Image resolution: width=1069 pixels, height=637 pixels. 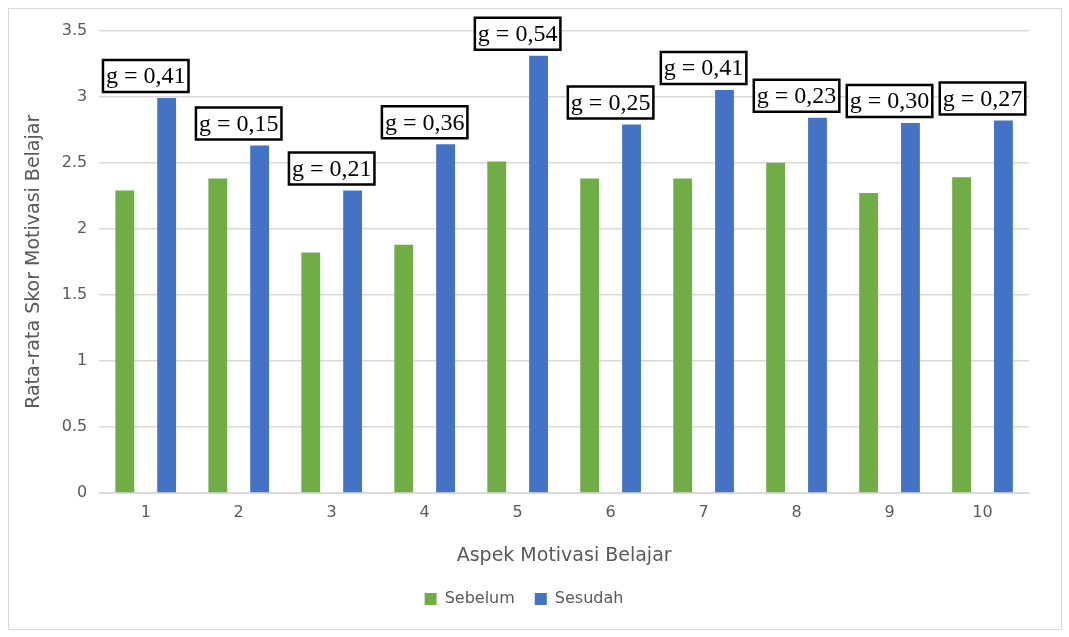 What do you see at coordinates (82, 492) in the screenshot?
I see `y-tick-label: 0` at bounding box center [82, 492].